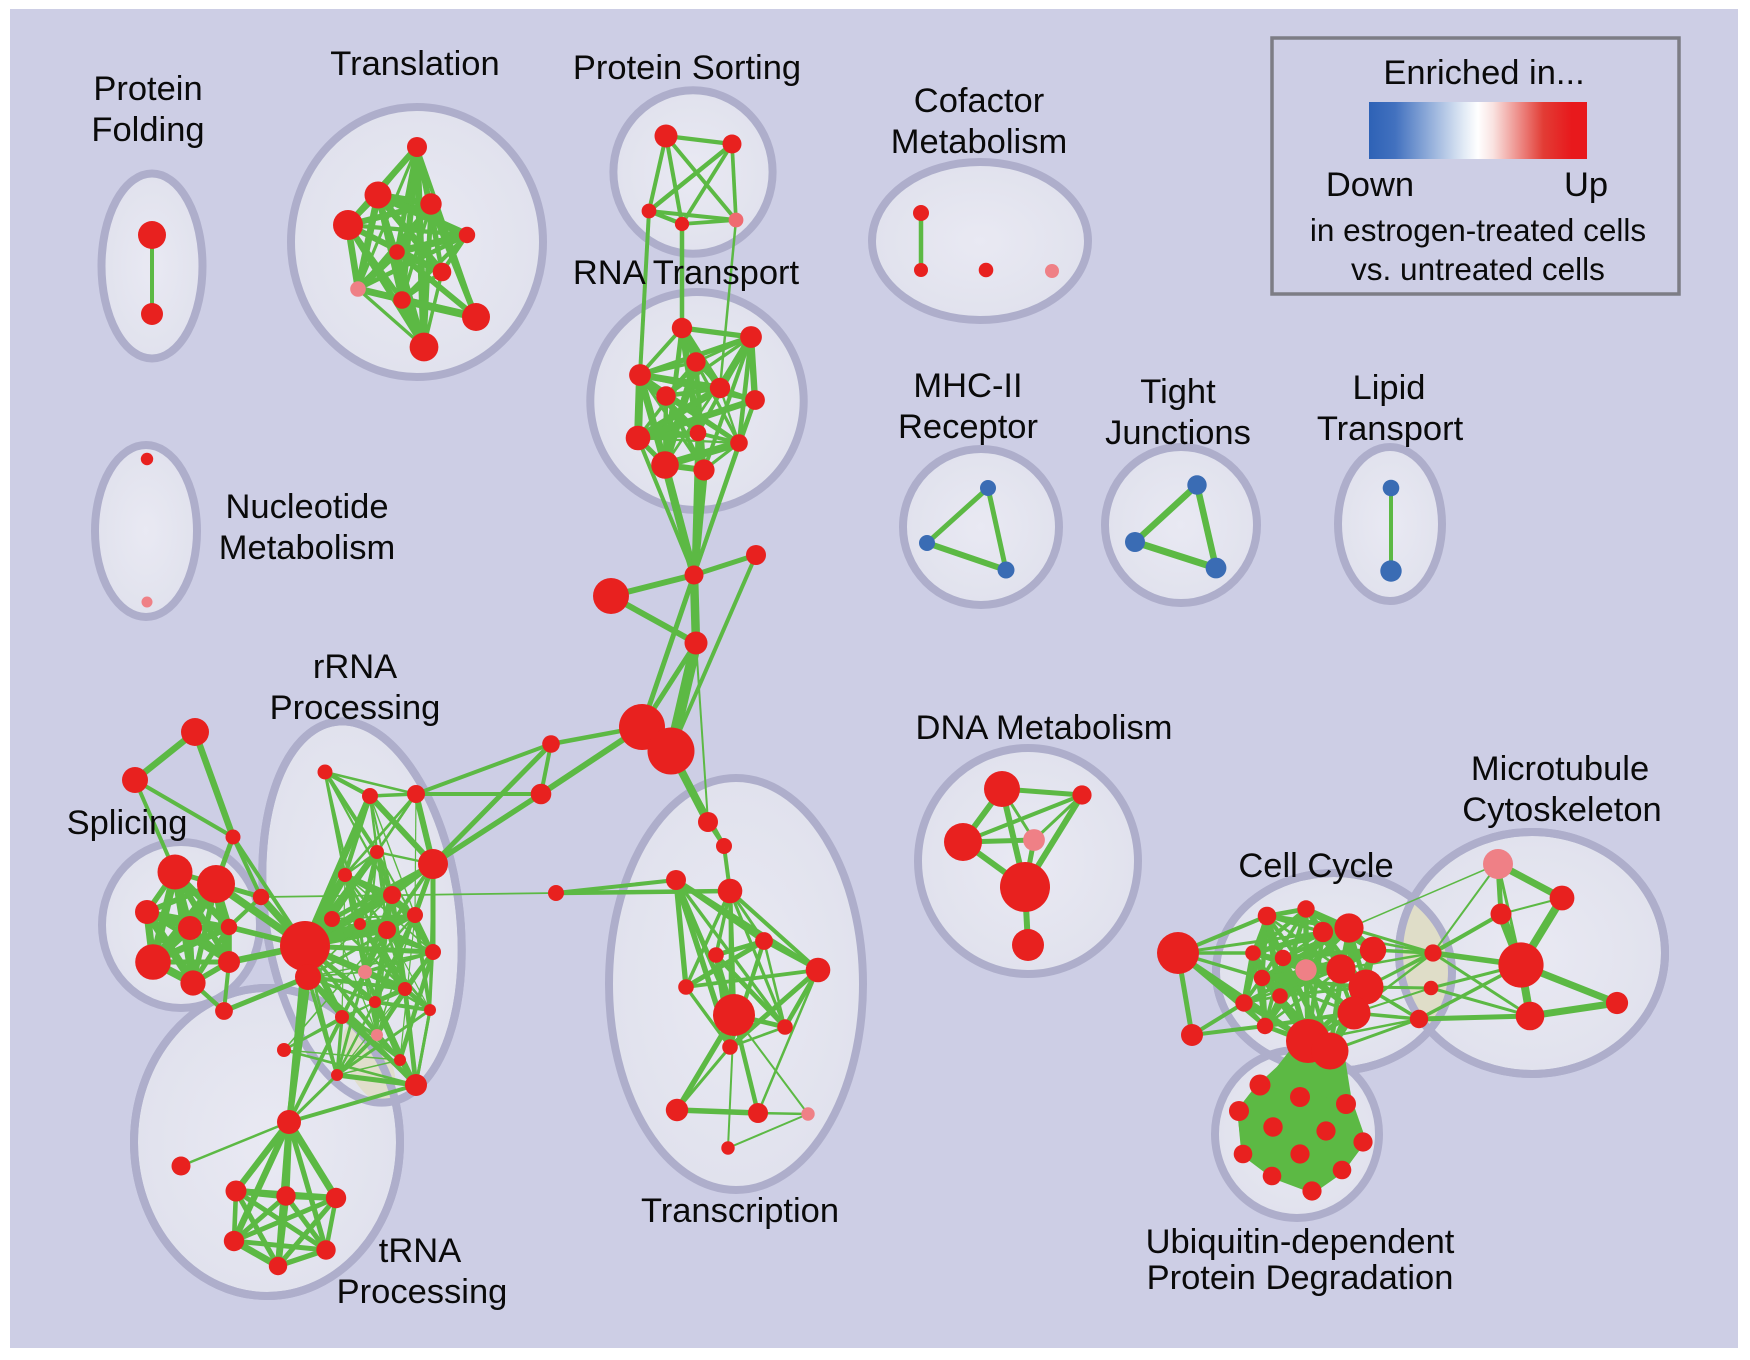 This screenshot has width=1750, height=1360. I want to click on svg-text: Receptor, so click(968, 427).